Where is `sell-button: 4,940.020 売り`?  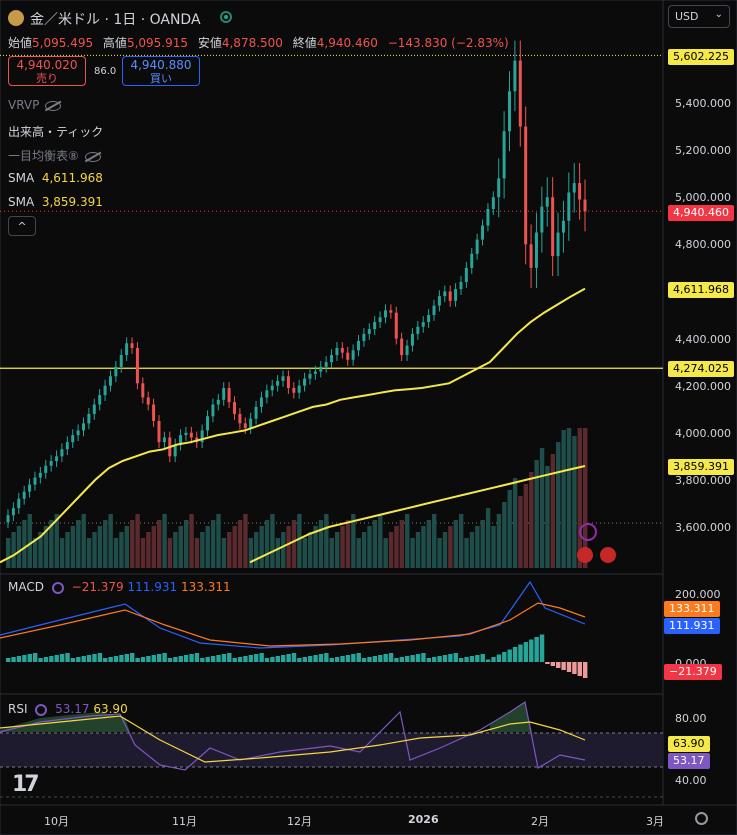 sell-button: 4,940.020 売り is located at coordinates (47, 71).